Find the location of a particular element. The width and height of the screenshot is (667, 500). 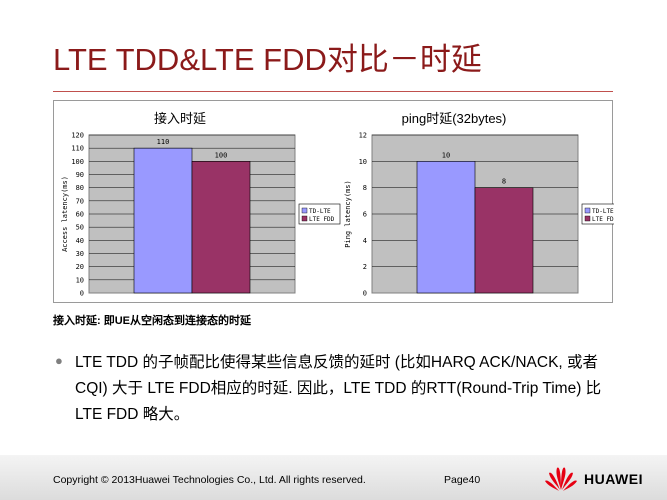

huawei-flower-icon is located at coordinates (561, 479).